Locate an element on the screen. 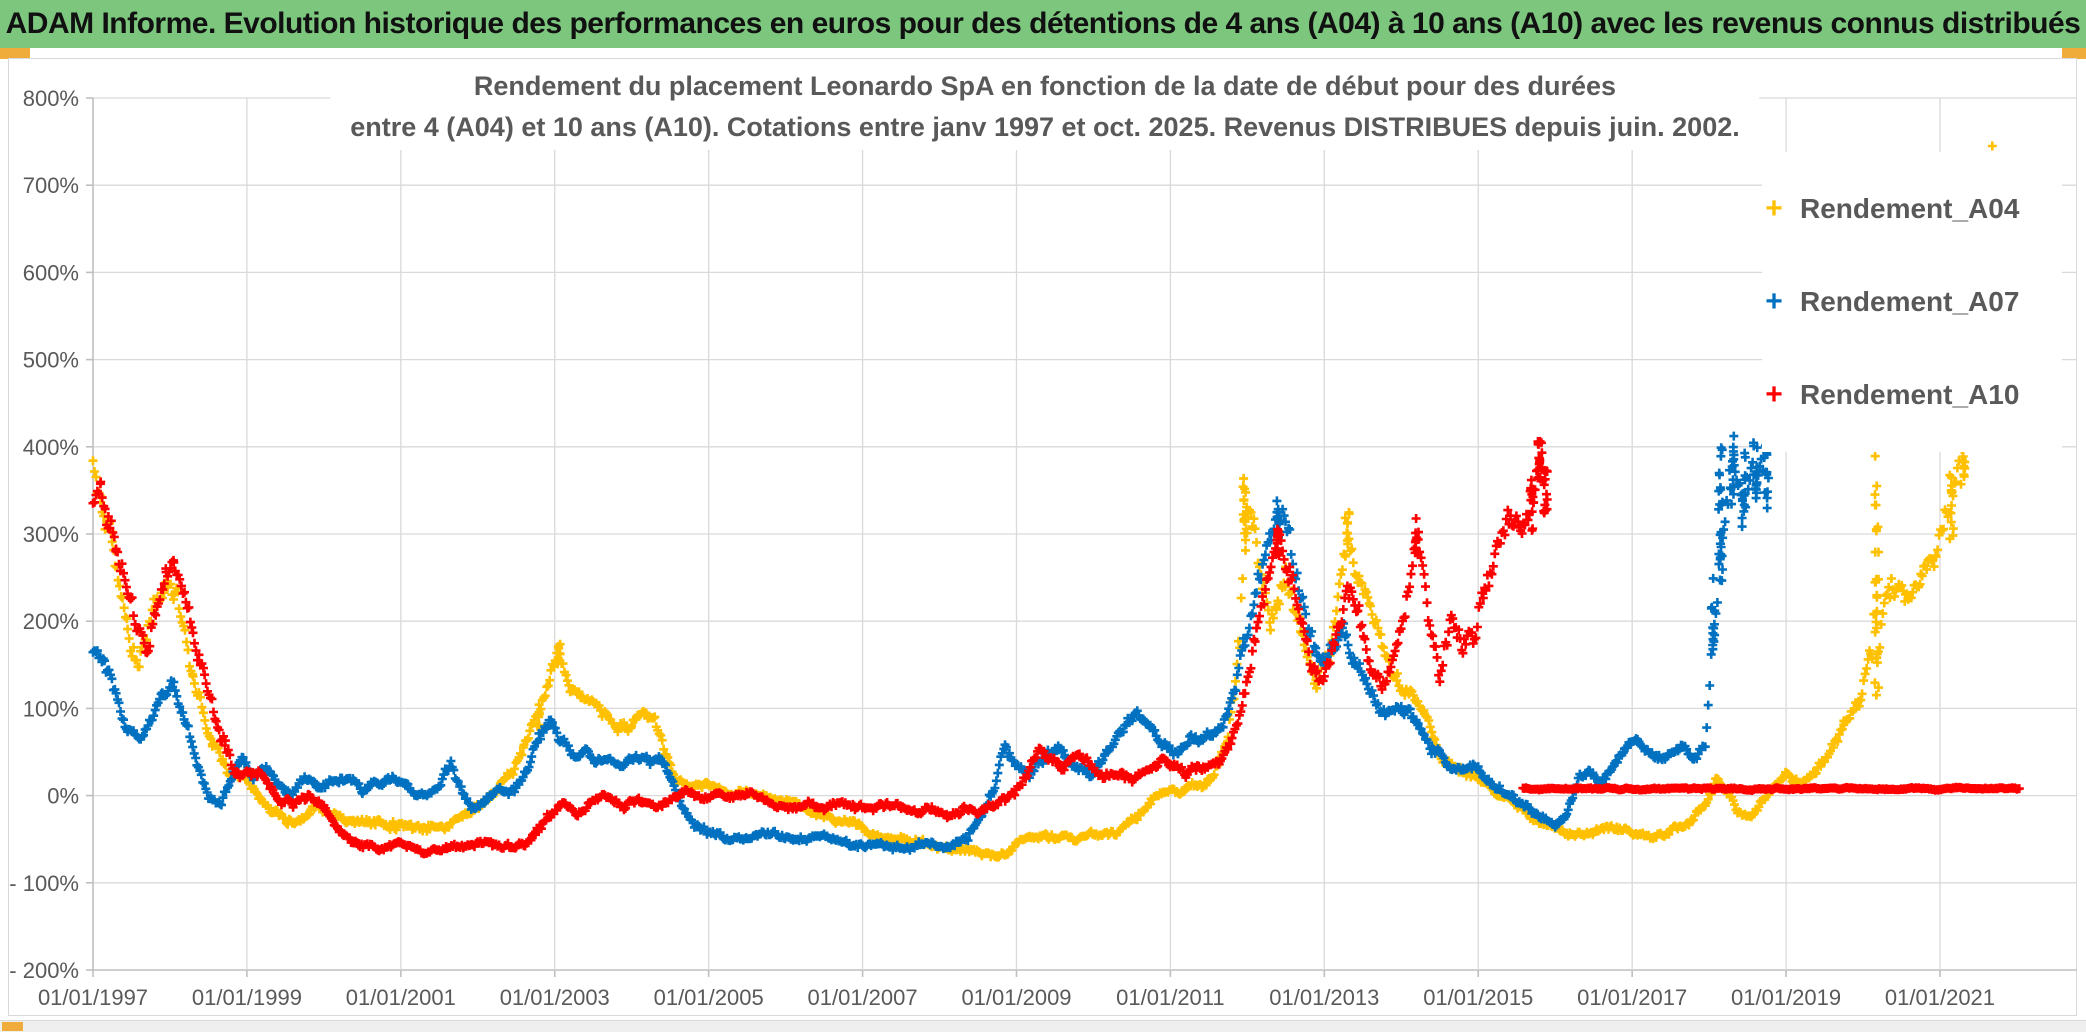  svg-text: 01/01/1999 is located at coordinates (247, 997).